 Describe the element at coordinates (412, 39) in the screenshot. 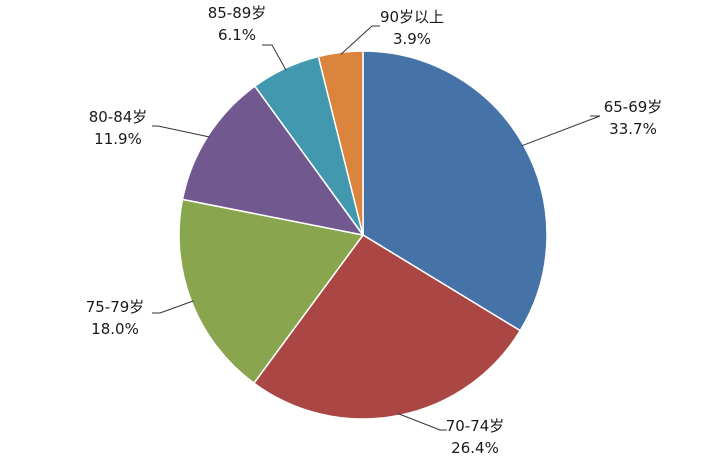

I see `slice-value-5: 3.9%` at that location.